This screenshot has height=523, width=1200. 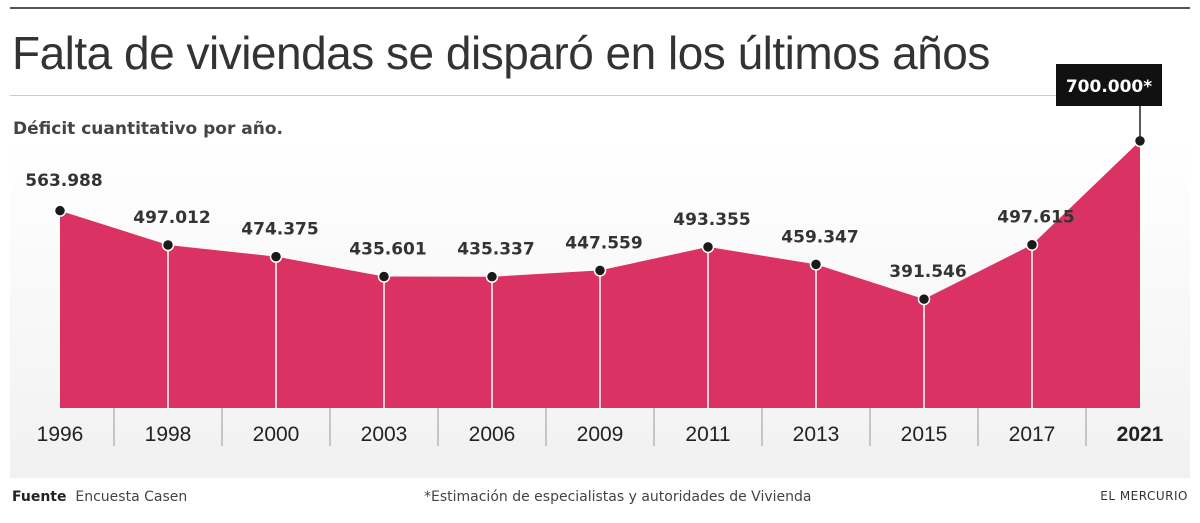 I want to click on top-rule, so click(x=600, y=8).